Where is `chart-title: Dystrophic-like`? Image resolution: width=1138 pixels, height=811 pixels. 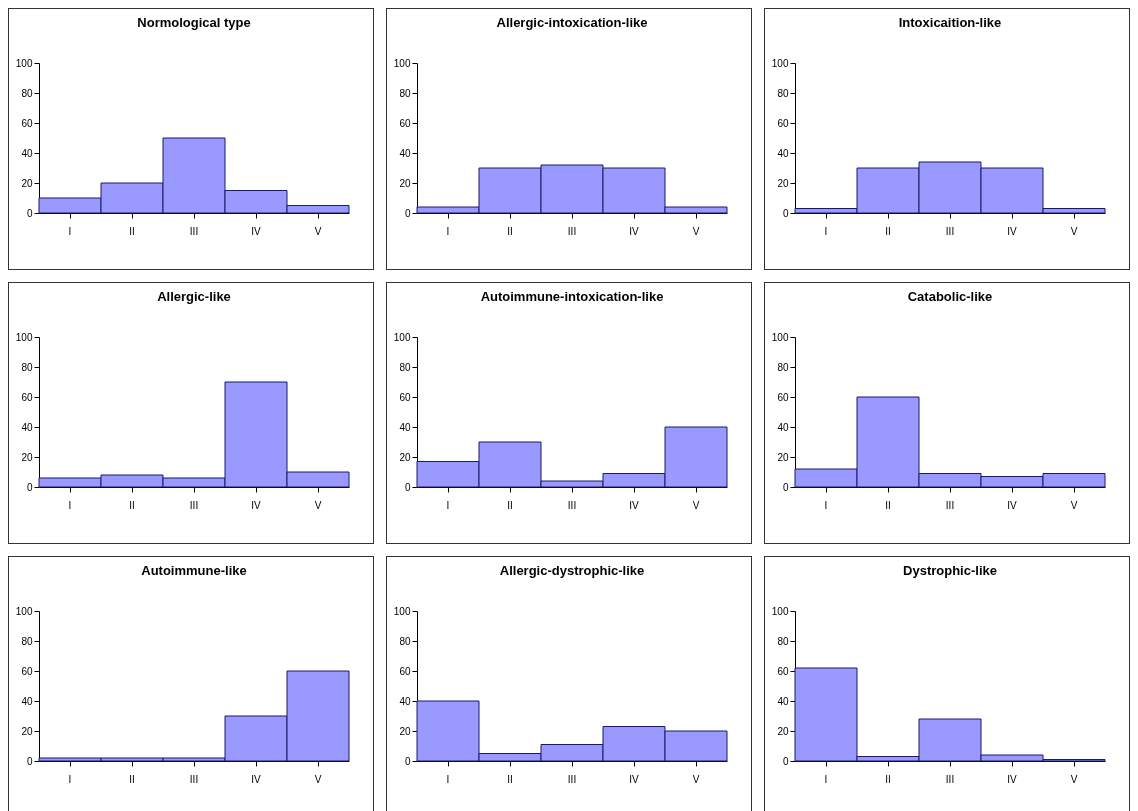 chart-title: Dystrophic-like is located at coordinates (950, 570).